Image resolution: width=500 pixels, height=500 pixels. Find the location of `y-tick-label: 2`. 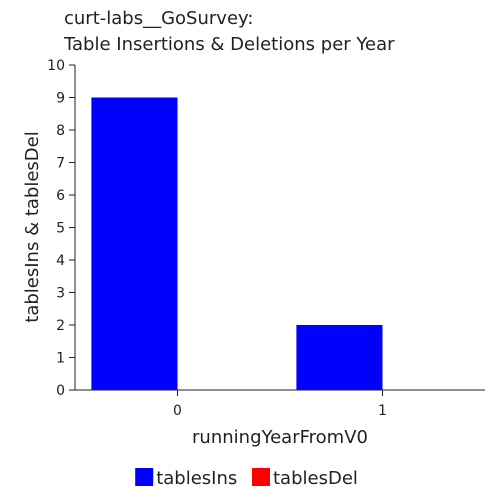

y-tick-label: 2 is located at coordinates (60, 326).